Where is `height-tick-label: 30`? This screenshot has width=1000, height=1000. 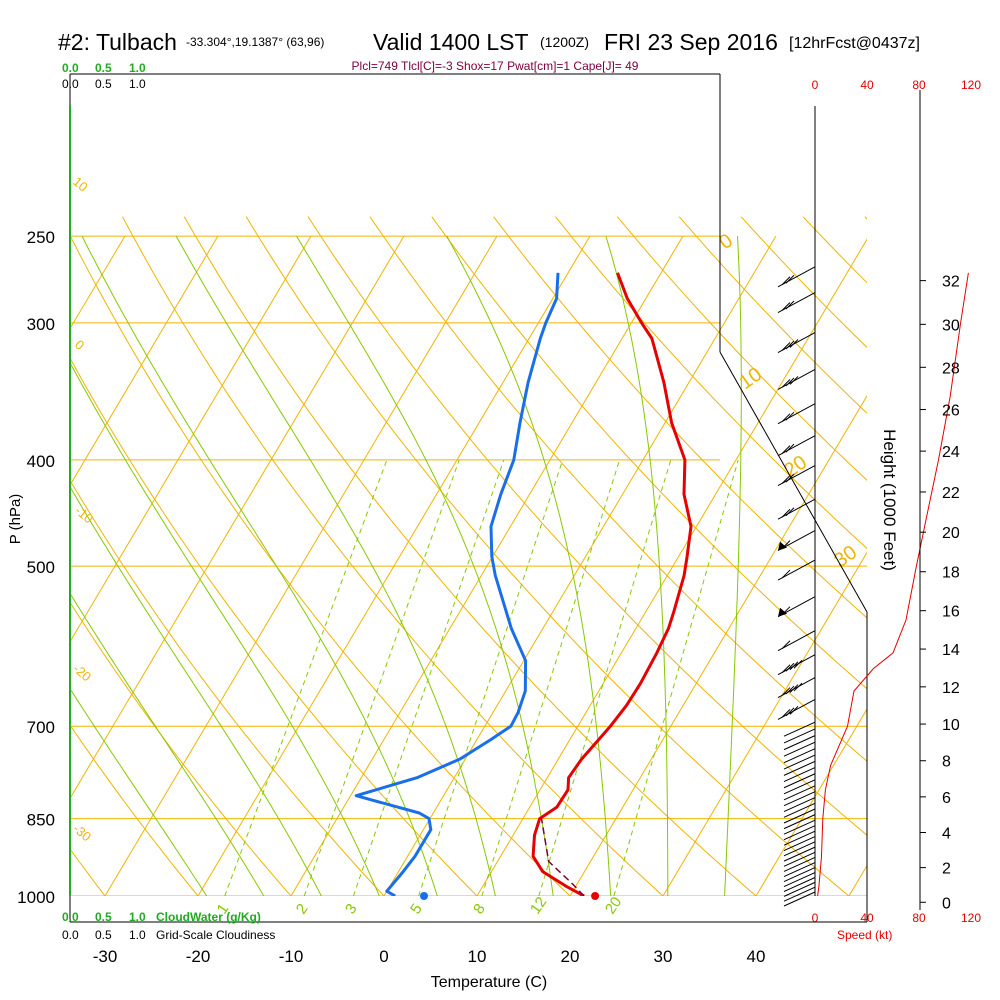
height-tick-label: 30 is located at coordinates (951, 325).